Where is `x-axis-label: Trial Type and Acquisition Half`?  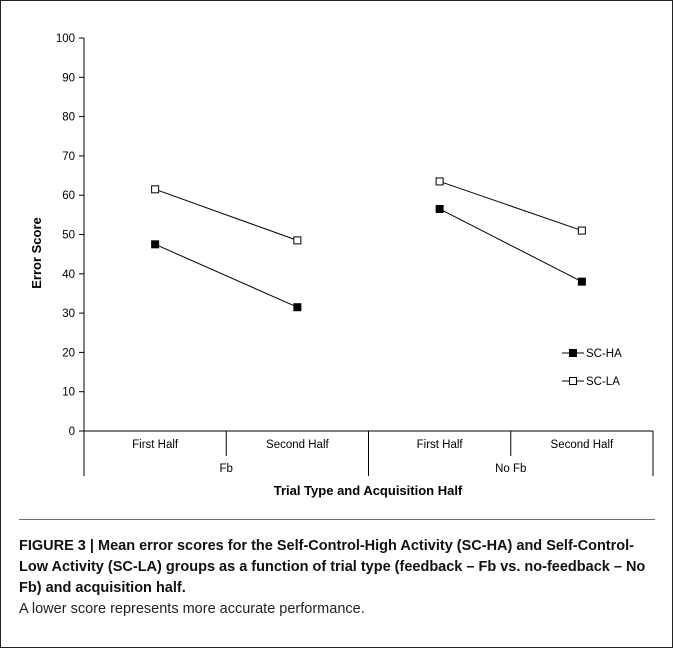 x-axis-label: Trial Type and Acquisition Half is located at coordinates (368, 490).